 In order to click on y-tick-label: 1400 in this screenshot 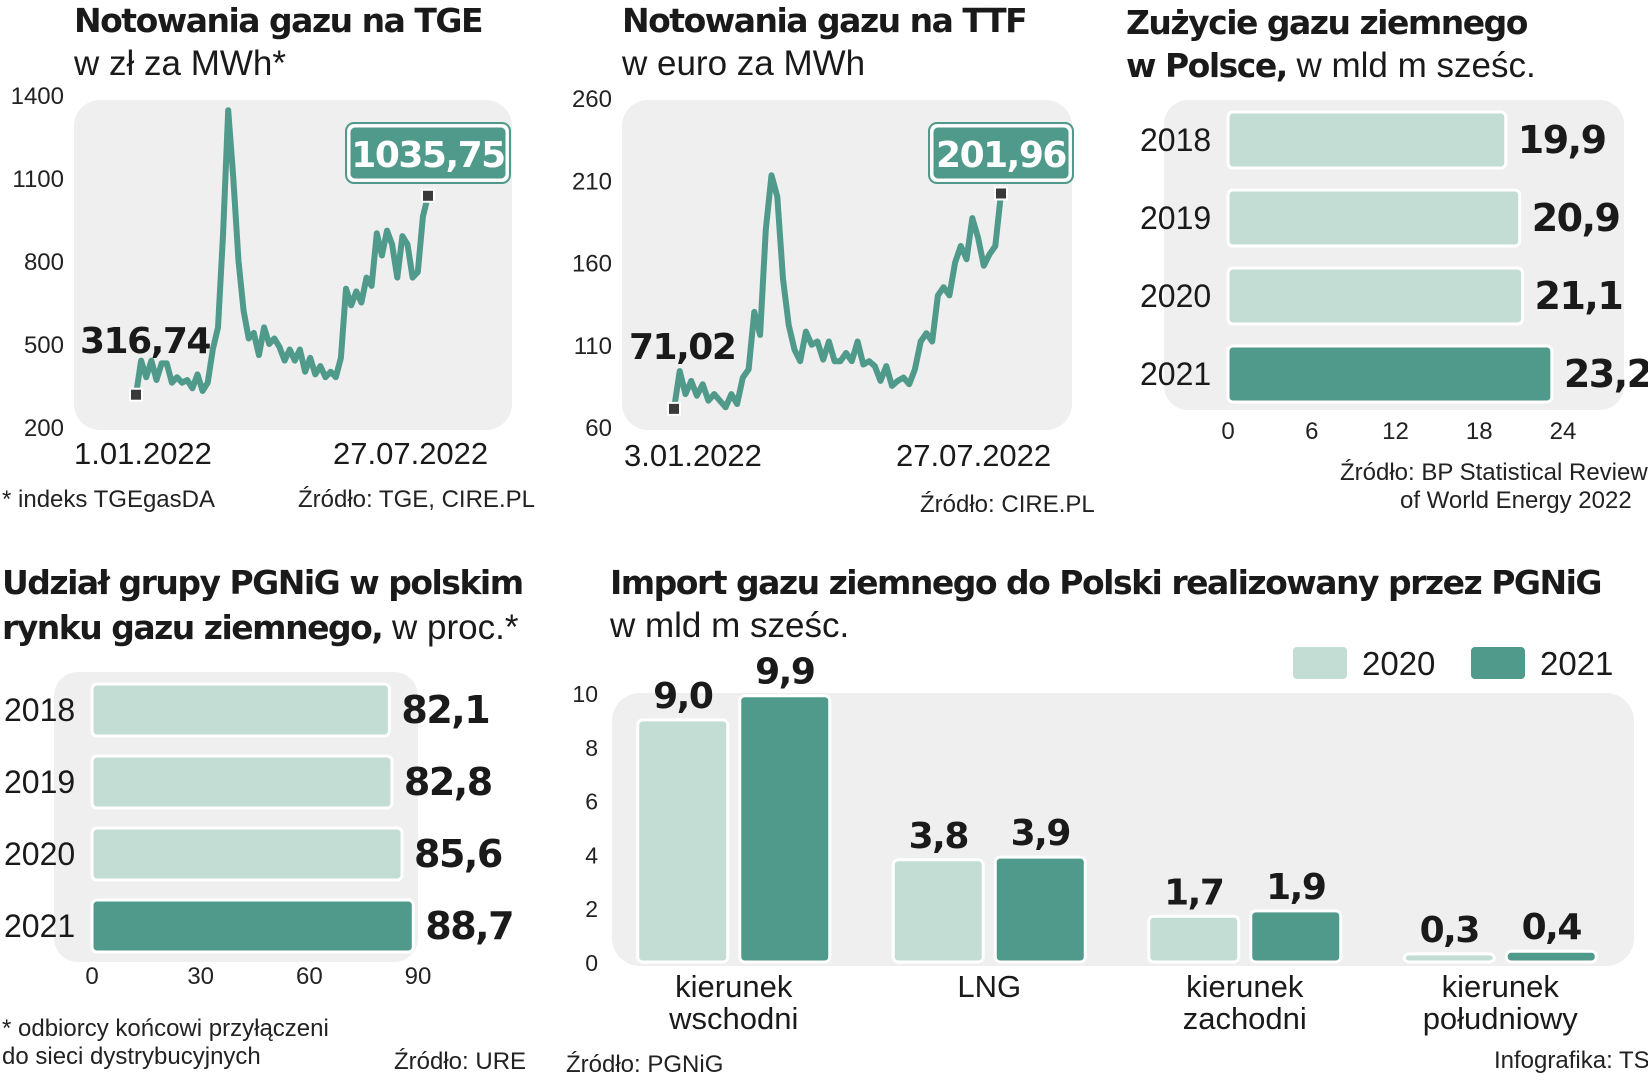, I will do `click(37, 96)`.